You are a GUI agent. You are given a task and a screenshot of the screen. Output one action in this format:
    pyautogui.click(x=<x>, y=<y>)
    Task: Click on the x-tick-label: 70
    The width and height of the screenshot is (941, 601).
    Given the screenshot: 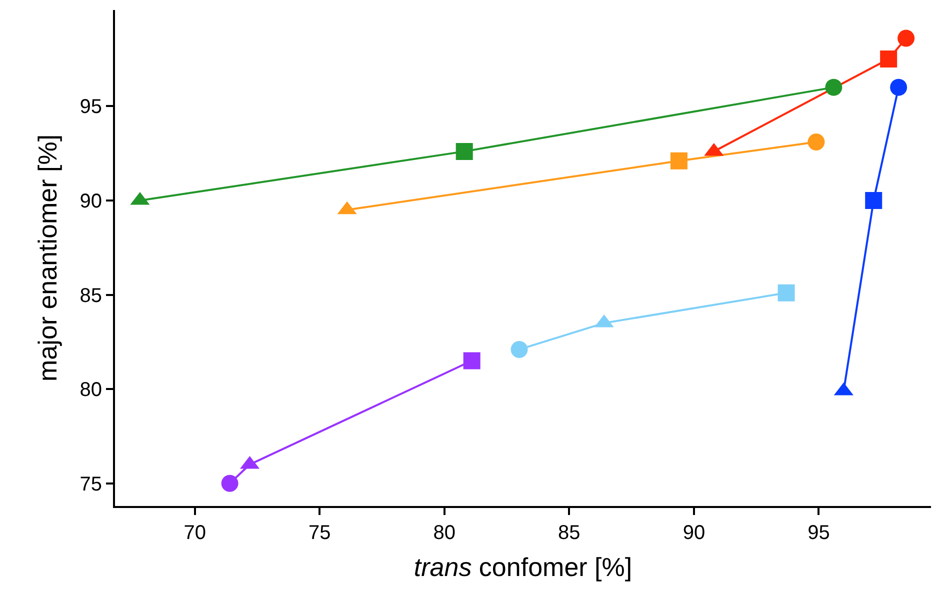 What is the action you would take?
    pyautogui.click(x=195, y=533)
    